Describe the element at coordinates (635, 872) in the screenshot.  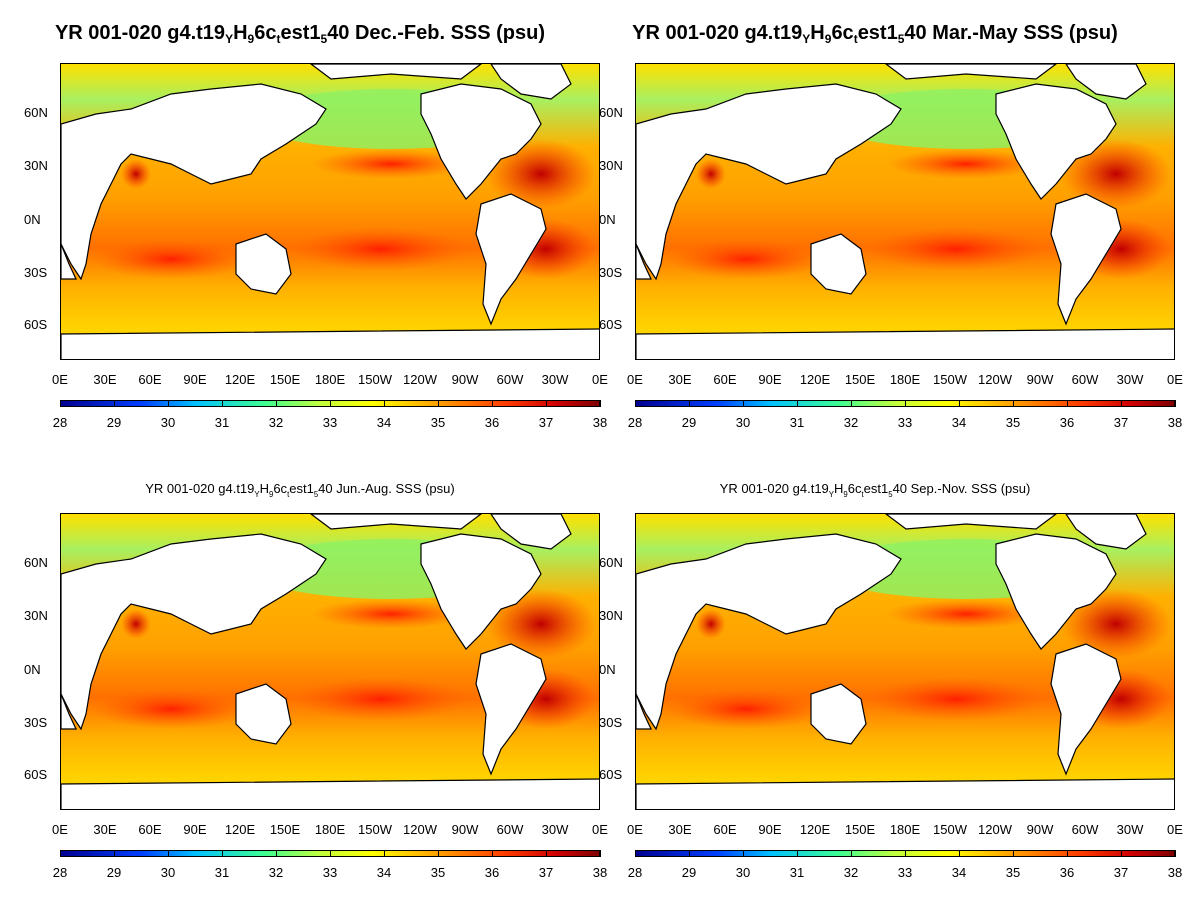
I see `colorbar-label: 28` at that location.